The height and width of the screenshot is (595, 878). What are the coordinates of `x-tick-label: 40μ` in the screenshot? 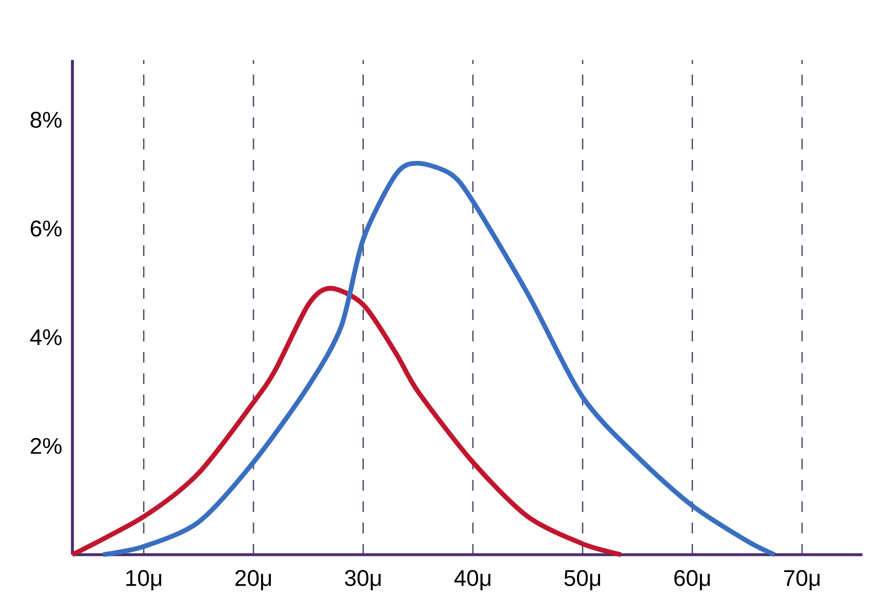 It's located at (472, 580).